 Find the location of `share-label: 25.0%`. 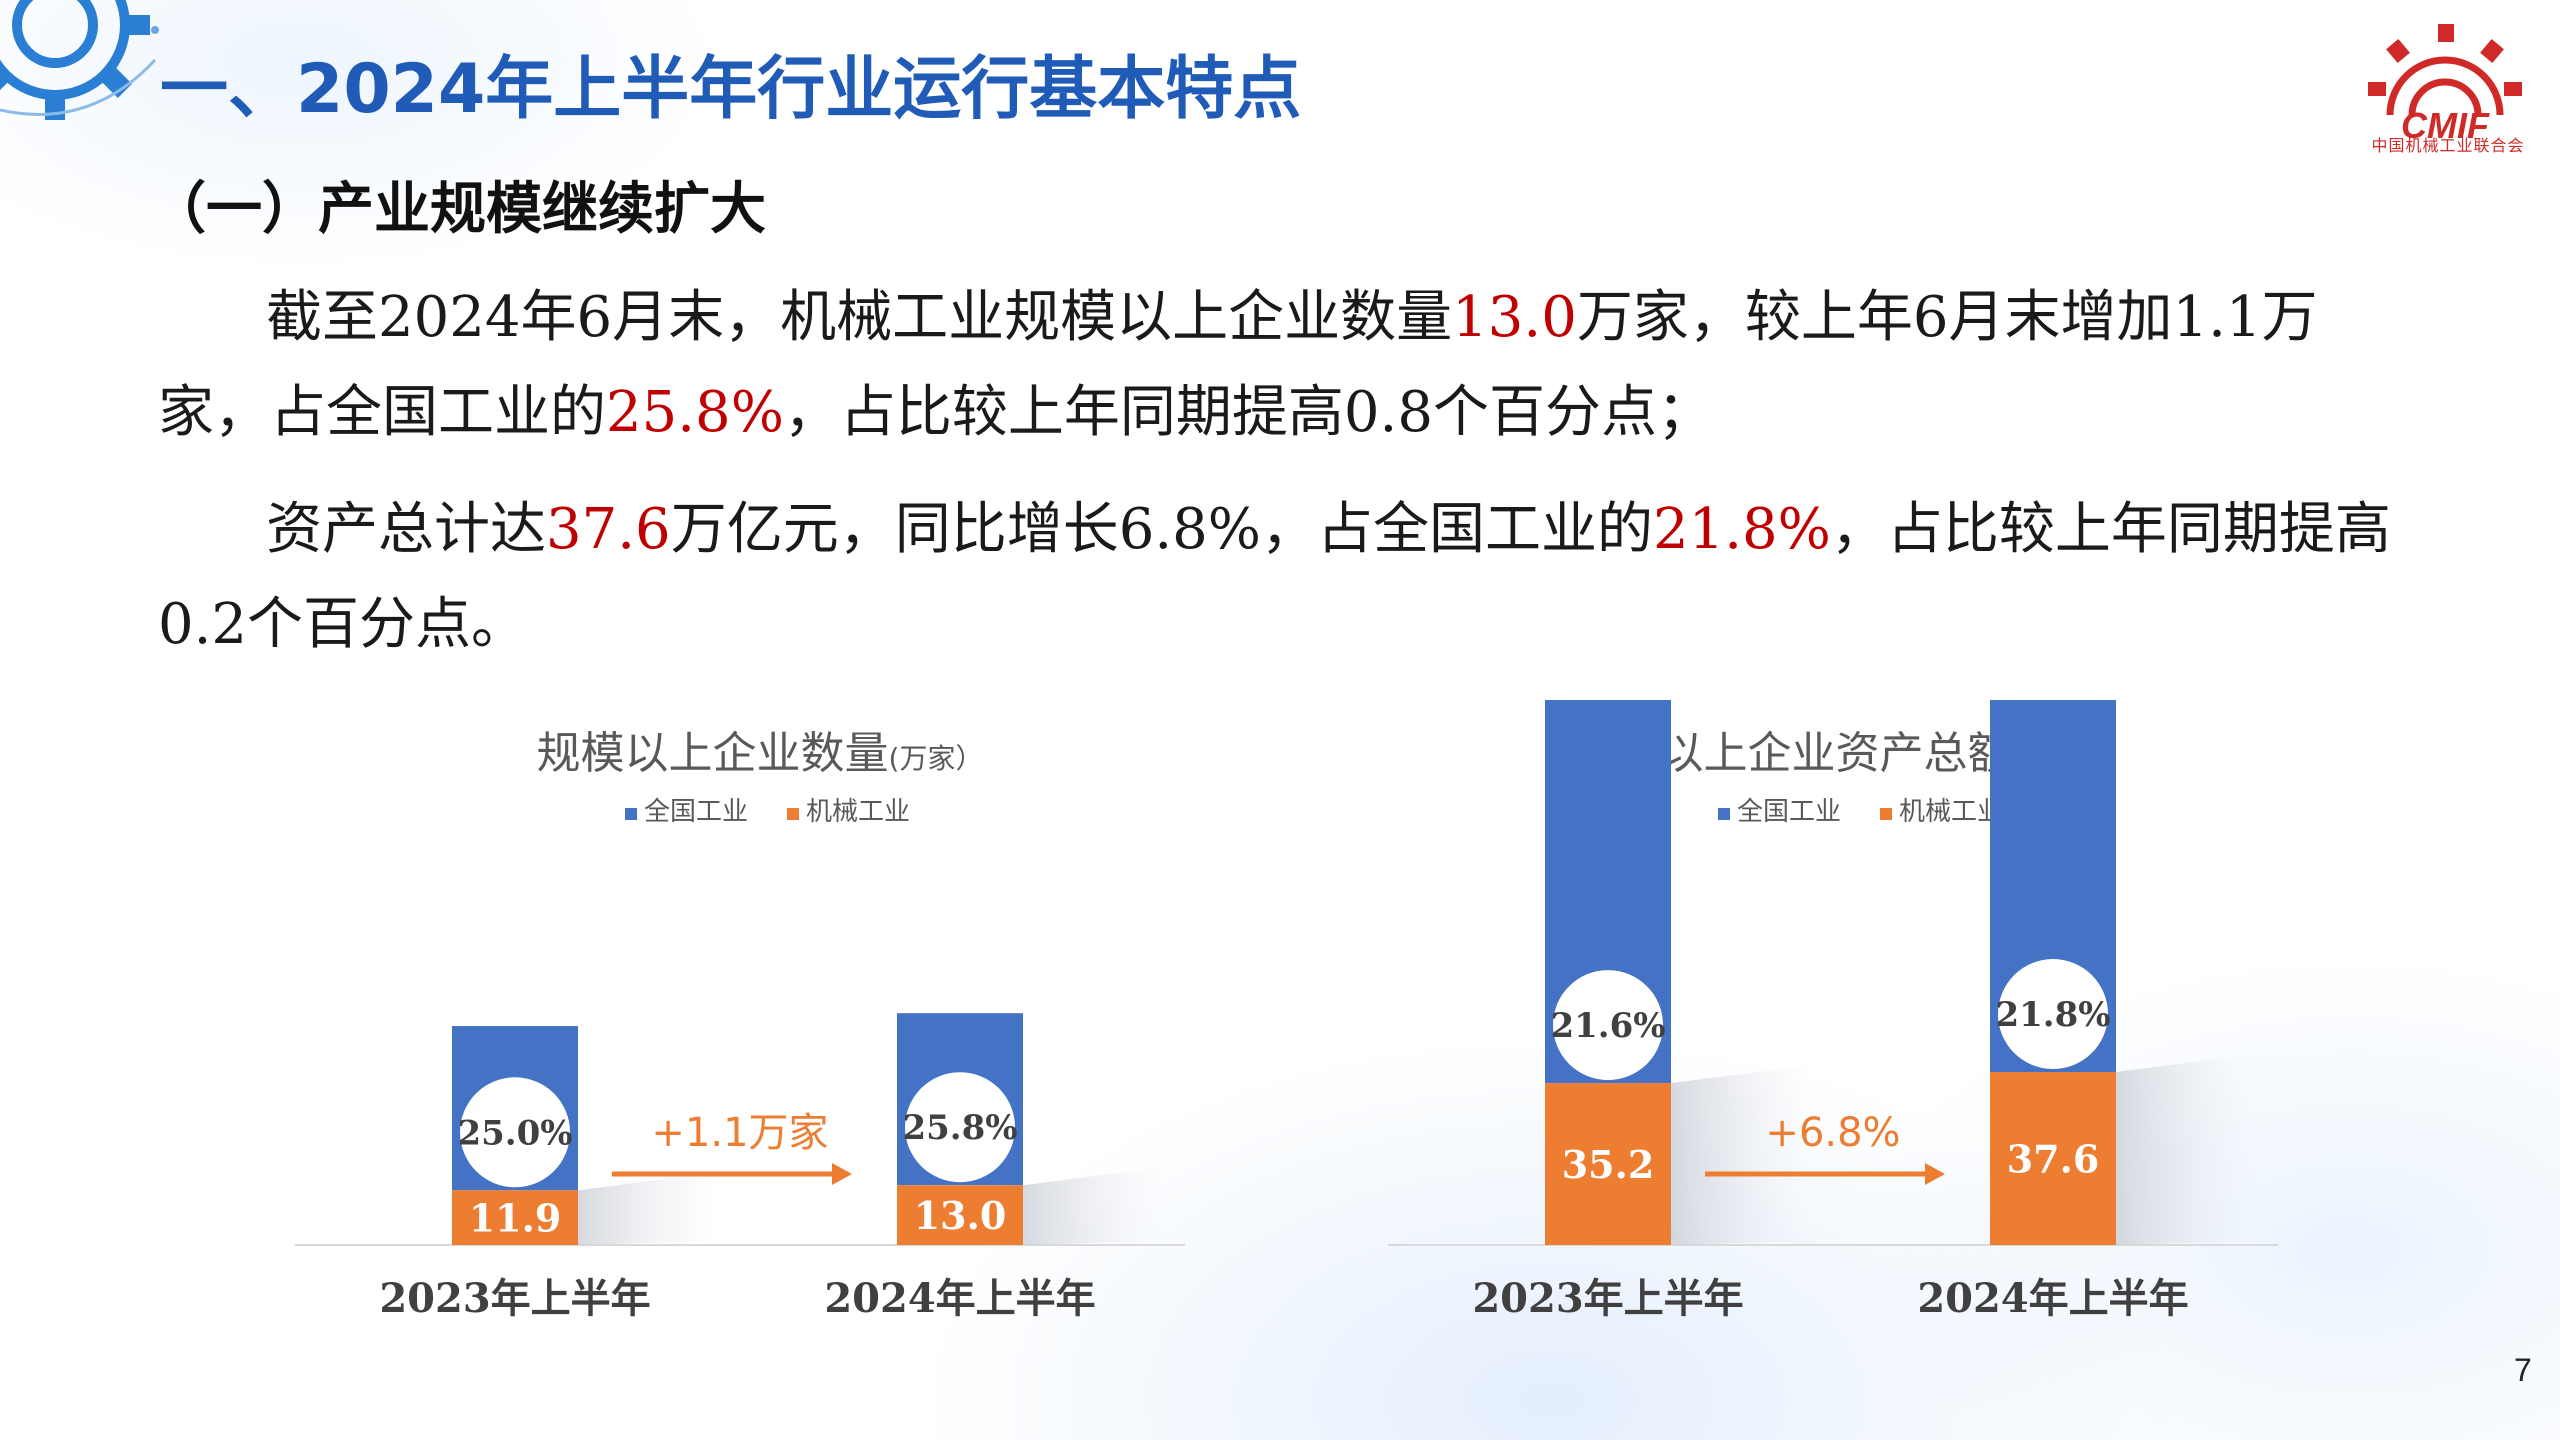

share-label: 25.0% is located at coordinates (514, 1133).